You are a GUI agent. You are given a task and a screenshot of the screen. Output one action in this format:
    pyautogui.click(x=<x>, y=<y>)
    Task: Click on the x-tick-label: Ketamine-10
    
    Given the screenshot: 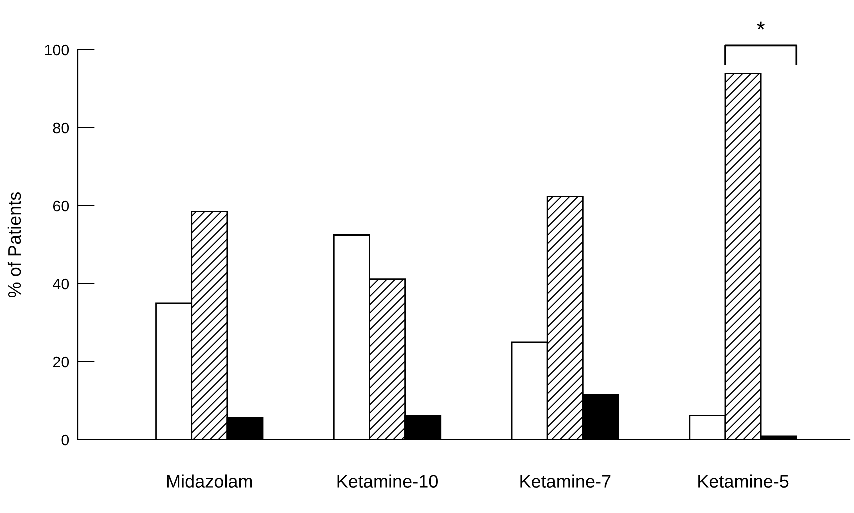 What is the action you would take?
    pyautogui.click(x=388, y=481)
    